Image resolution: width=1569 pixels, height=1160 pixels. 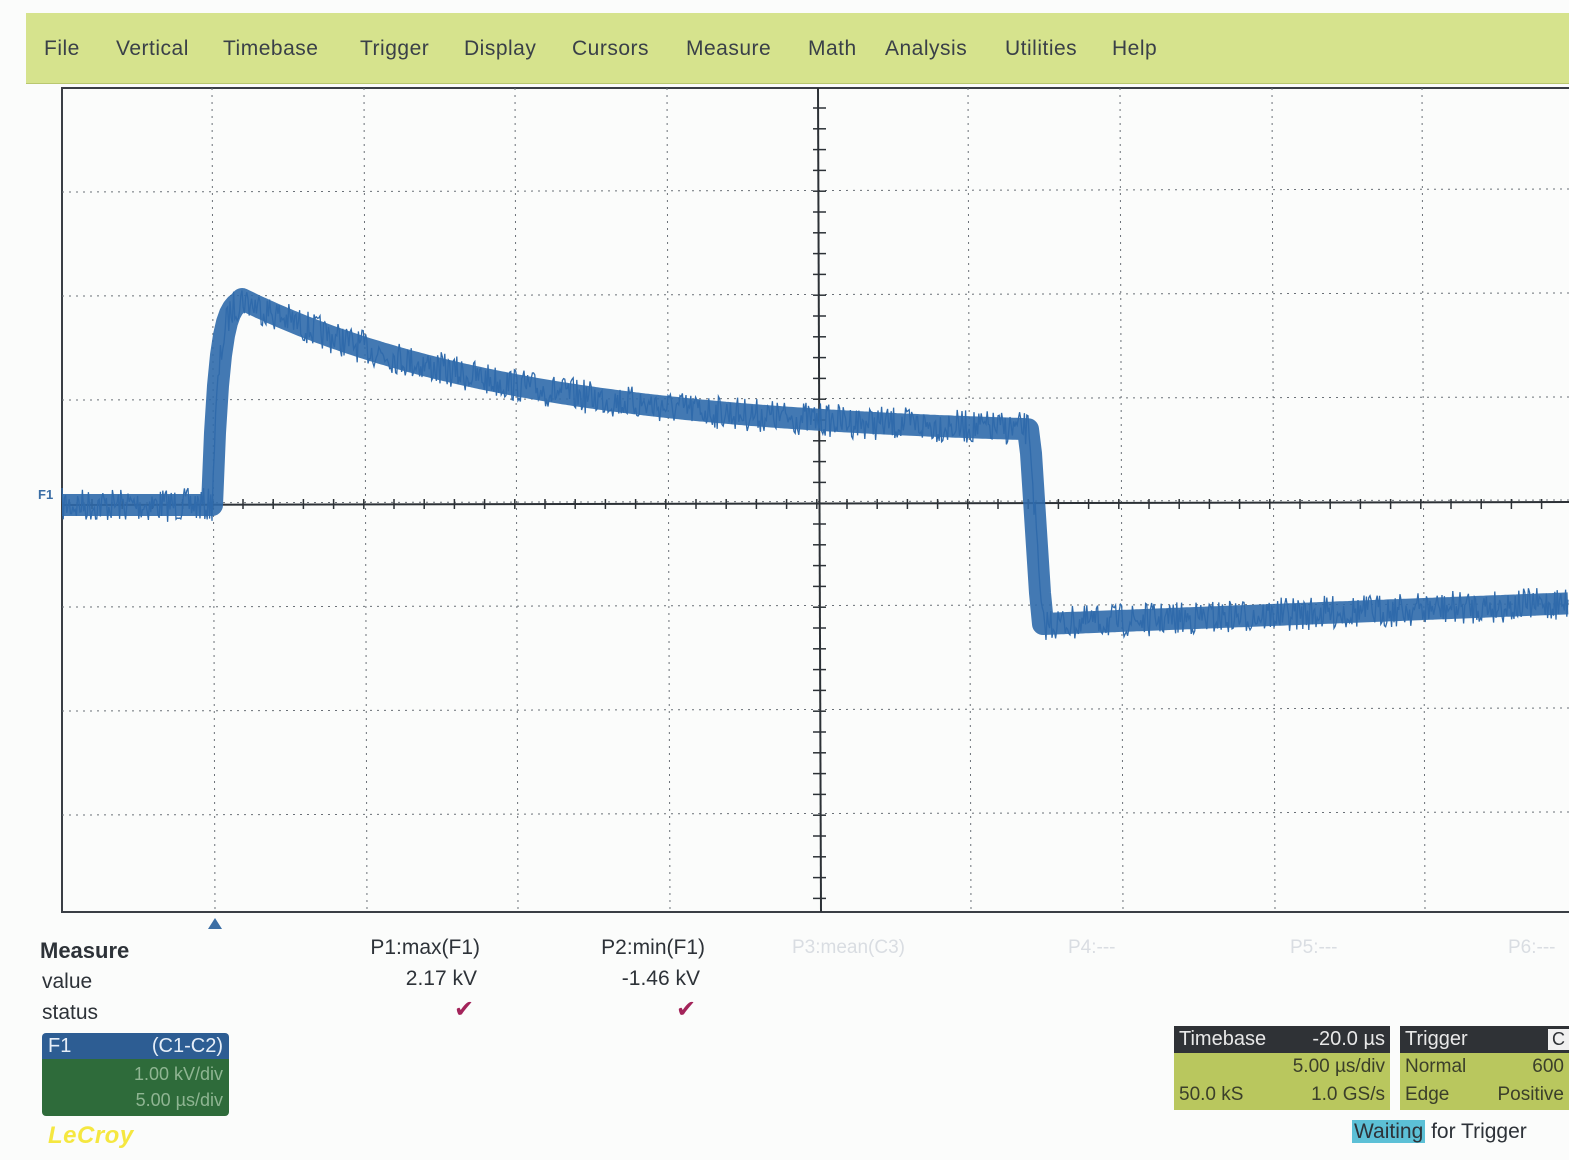 I want to click on trigger-label: Trigger, so click(x=1436, y=1039).